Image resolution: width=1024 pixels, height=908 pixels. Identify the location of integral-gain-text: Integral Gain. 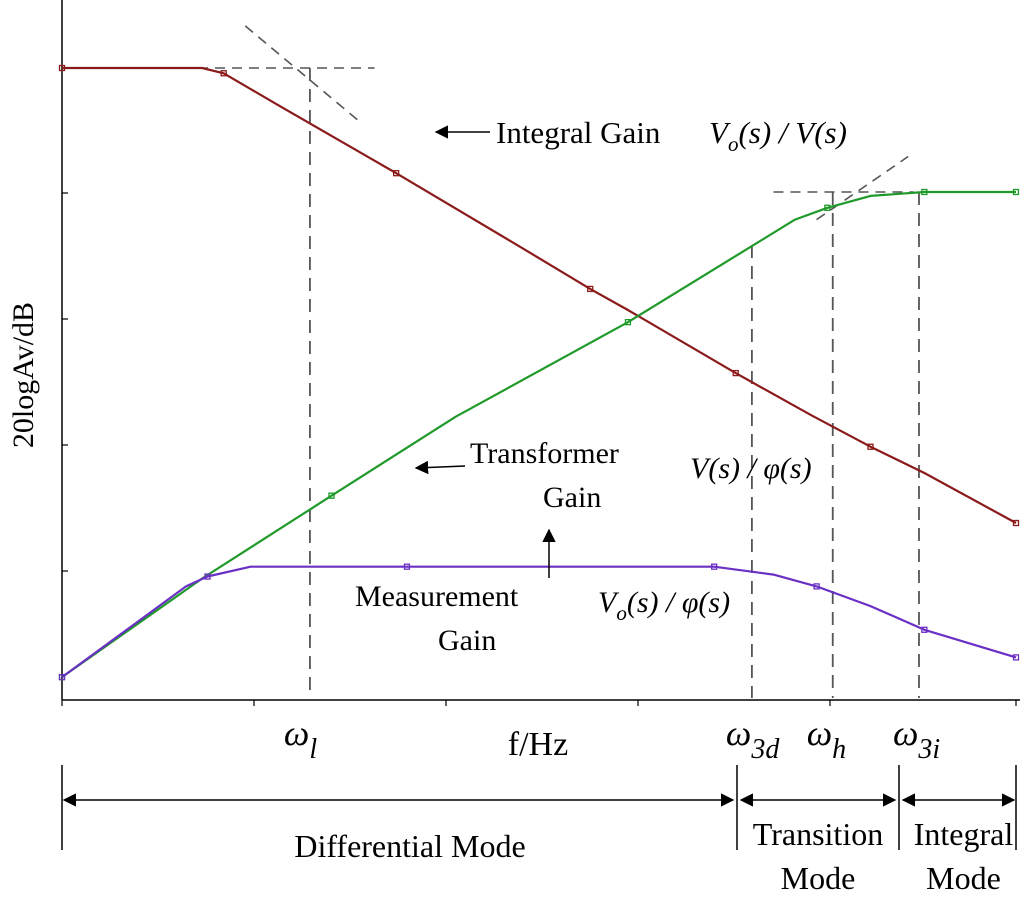
(578, 132).